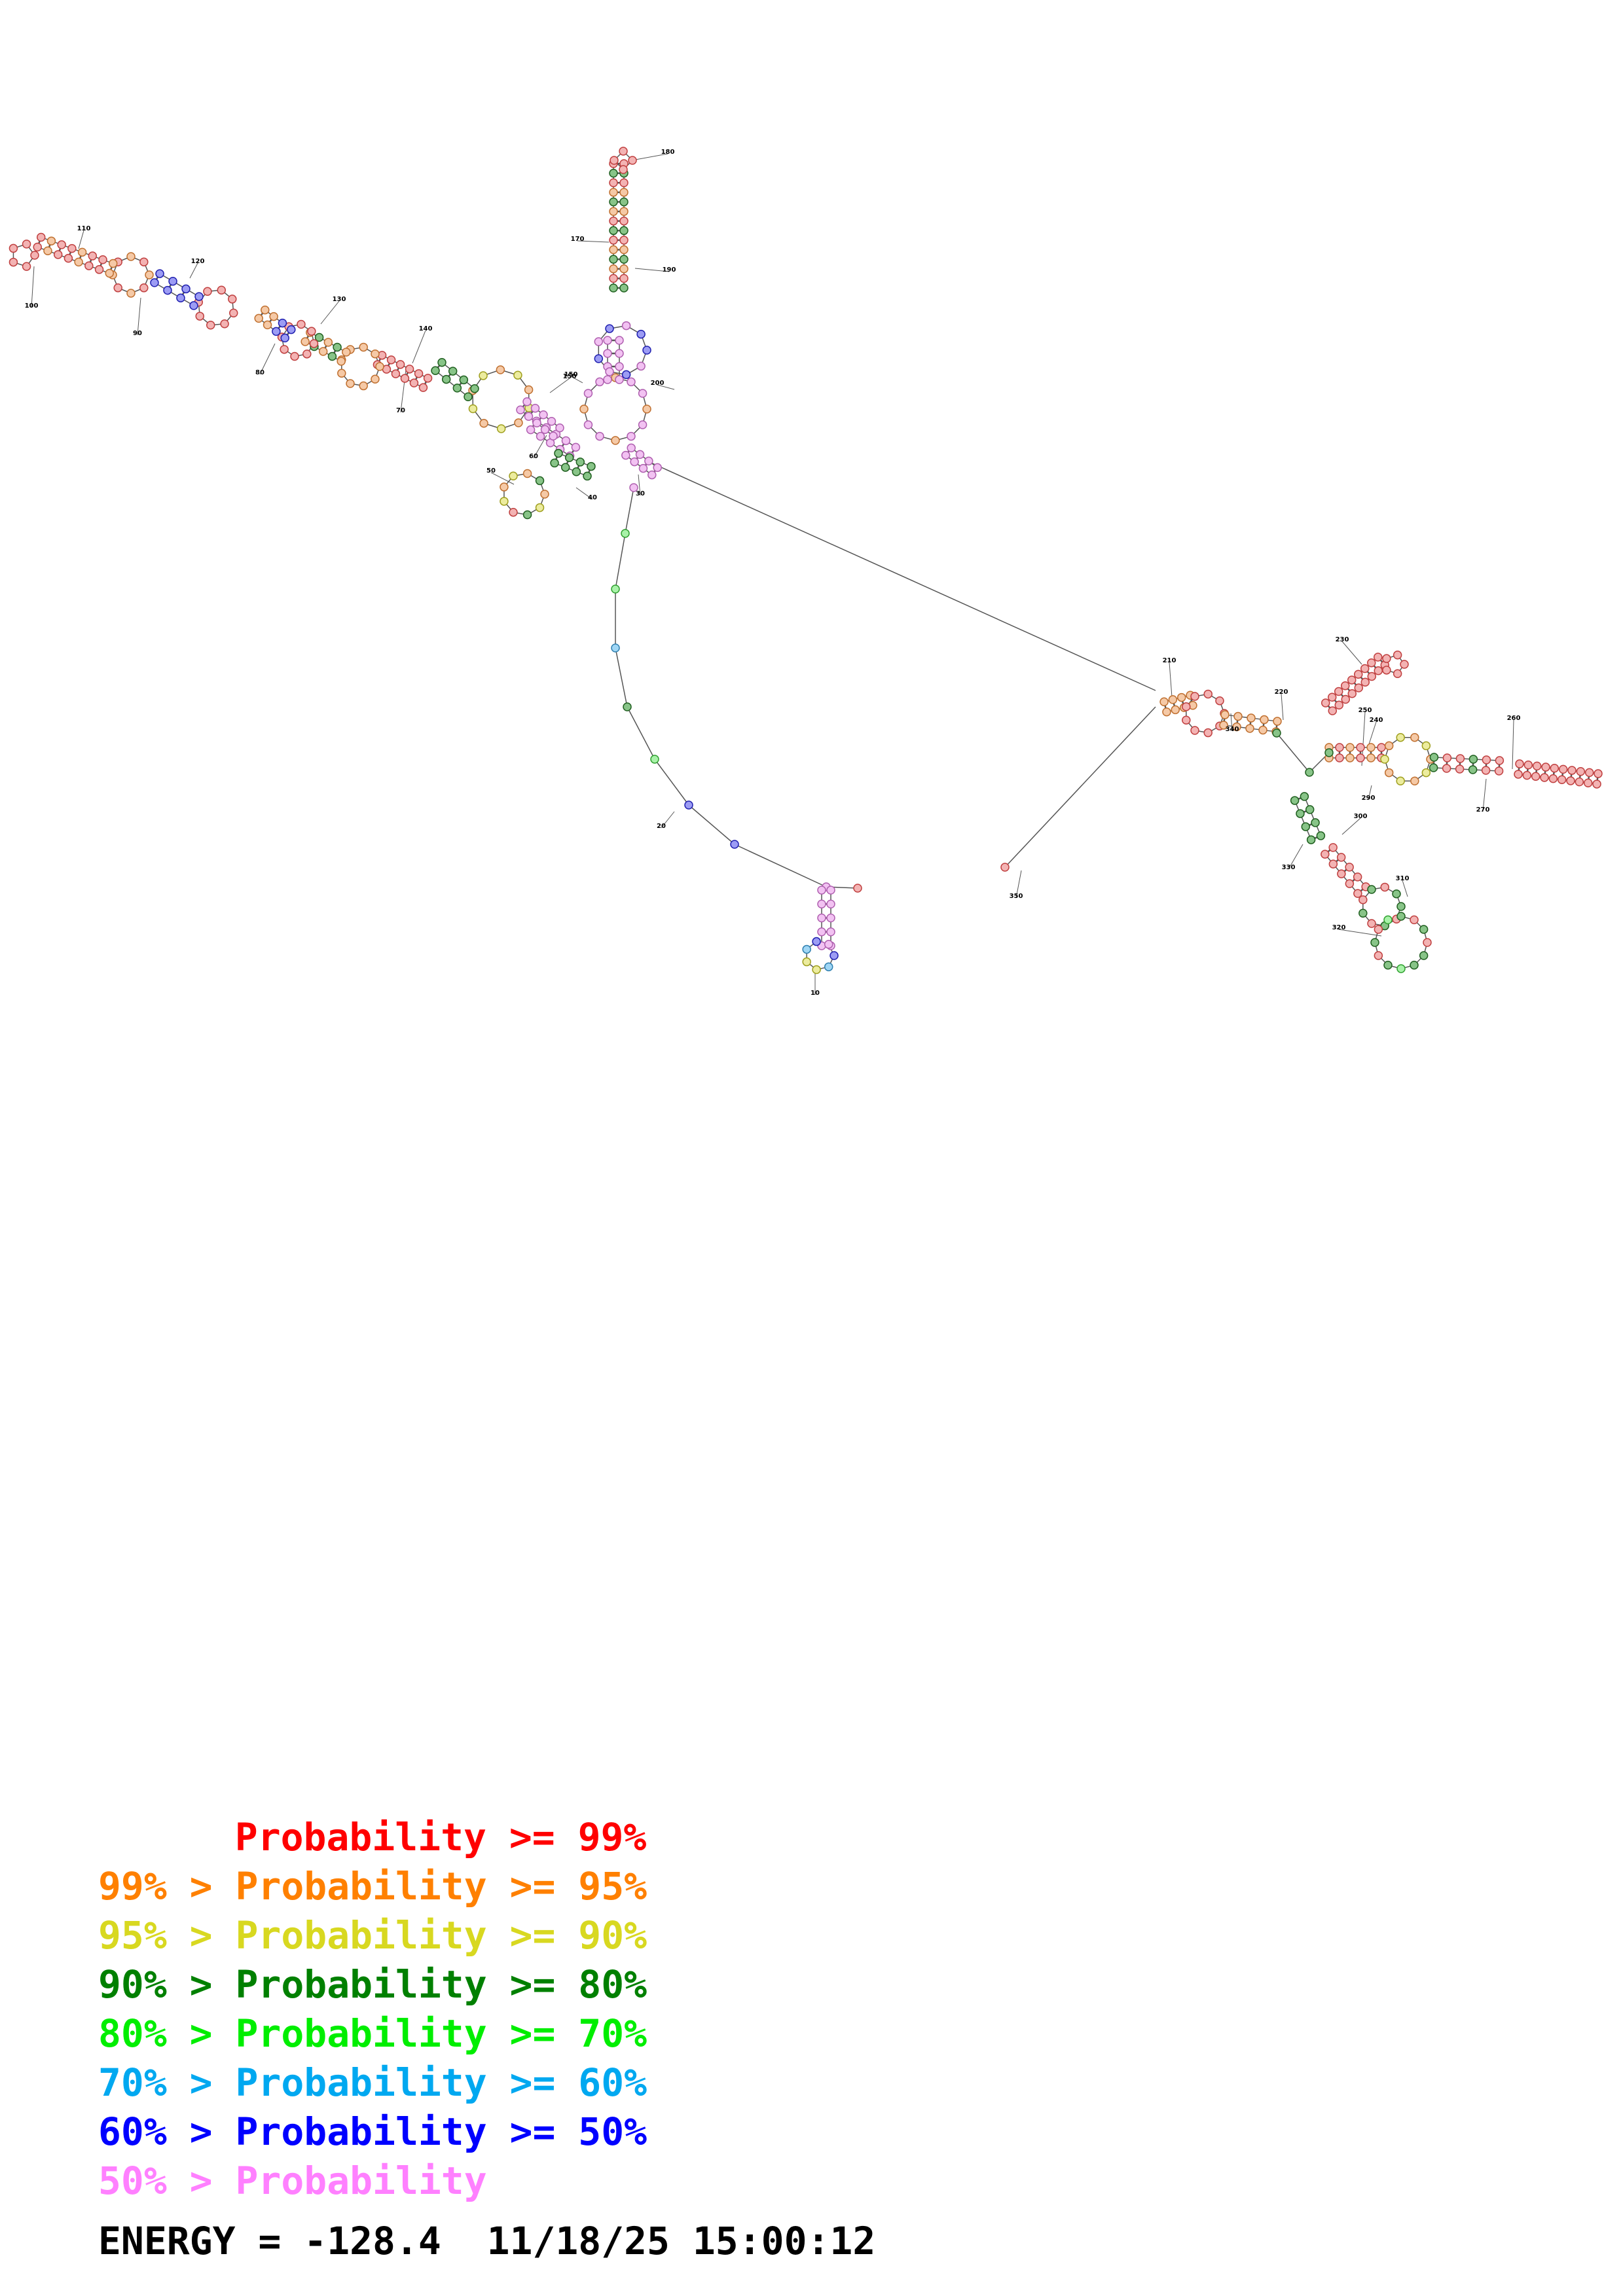  I want to click on residue-number: 30, so click(640, 493).